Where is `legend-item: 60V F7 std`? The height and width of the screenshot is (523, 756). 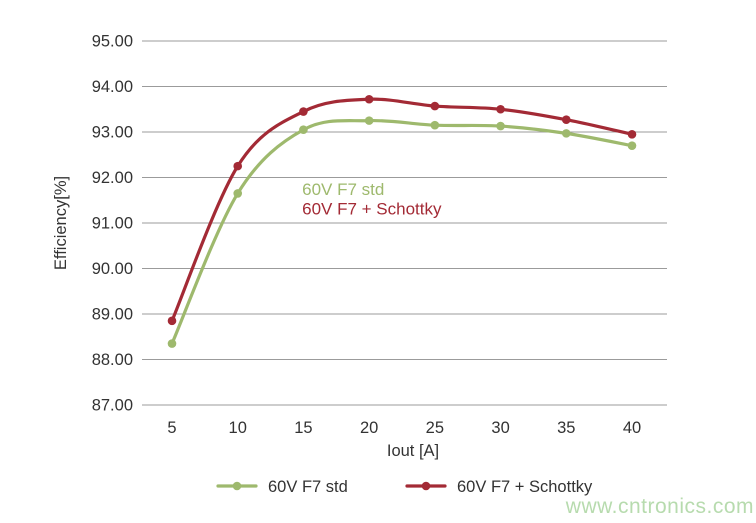
legend-item: 60V F7 std is located at coordinates (282, 487).